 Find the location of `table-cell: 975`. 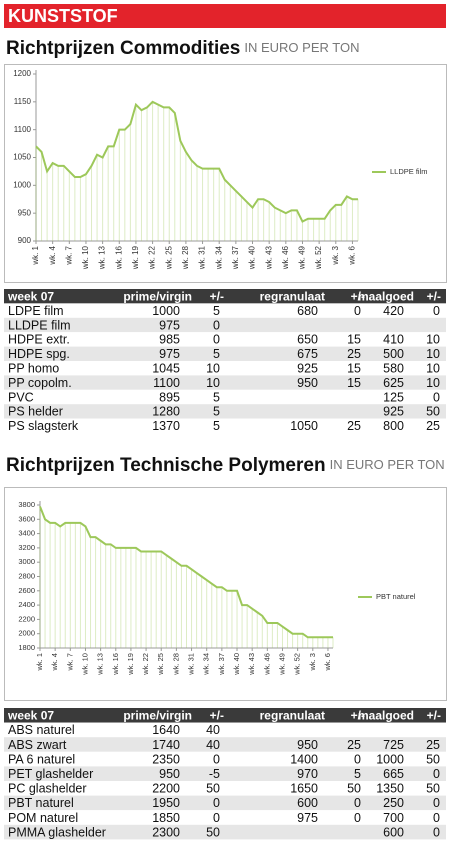

table-cell: 975 is located at coordinates (307, 818).